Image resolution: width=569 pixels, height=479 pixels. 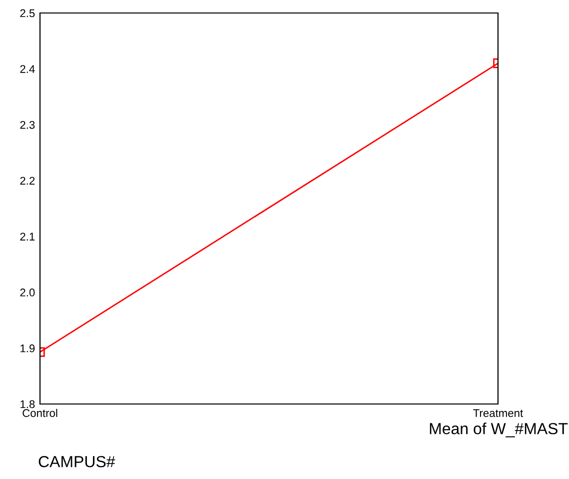 I want to click on x-axis-title: CAMPUS#, so click(x=77, y=462).